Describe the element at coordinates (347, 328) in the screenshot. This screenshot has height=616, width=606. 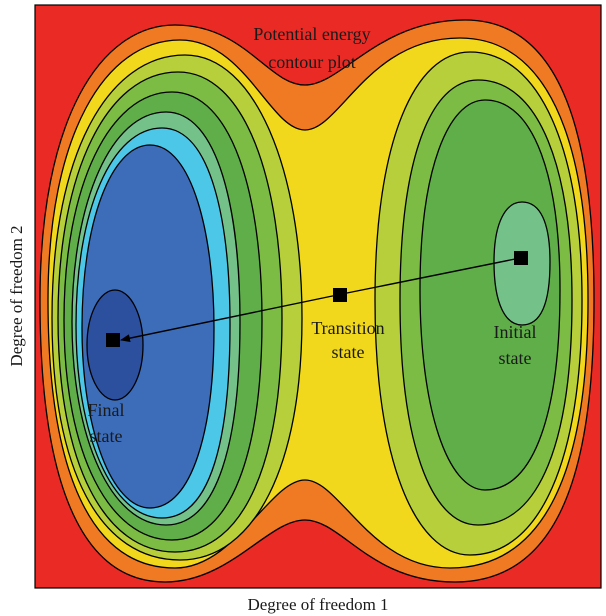
I see `transition-state-label-line-1: Transition` at that location.